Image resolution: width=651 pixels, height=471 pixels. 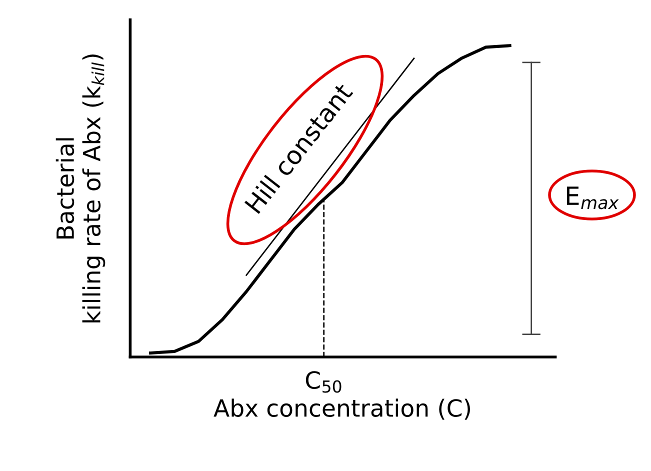 What do you see at coordinates (81, 188) in the screenshot?
I see `y-axis-title: Bacterial killing rate of Abx (k$_{kill}$)` at bounding box center [81, 188].